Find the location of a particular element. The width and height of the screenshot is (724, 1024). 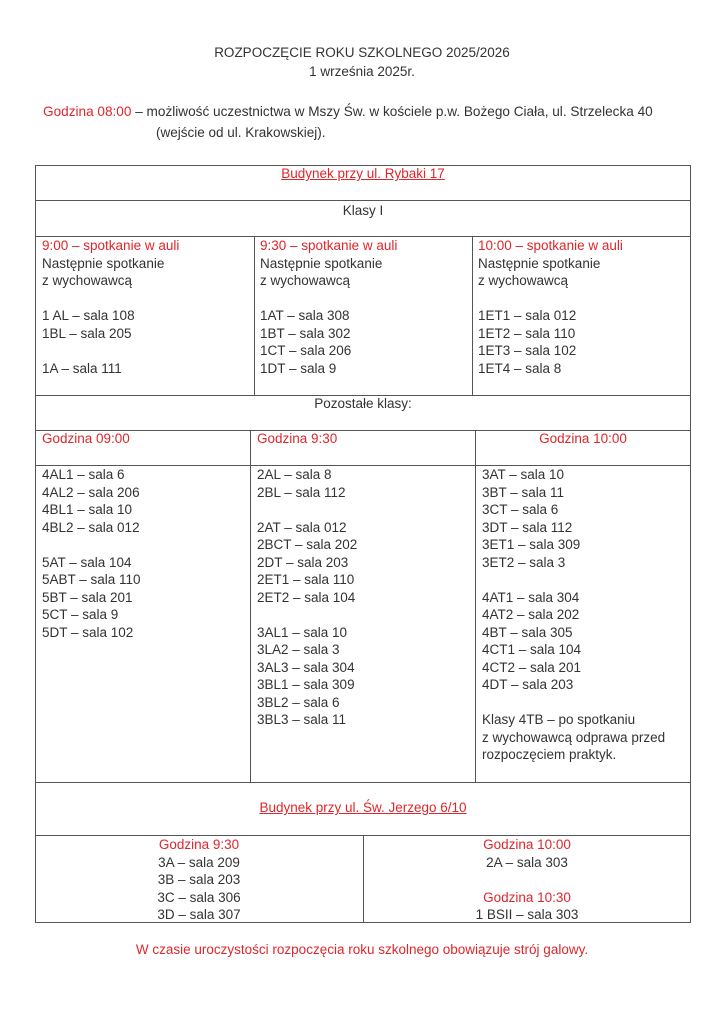

list-item: 3BL2 – sala 6 is located at coordinates (298, 702).